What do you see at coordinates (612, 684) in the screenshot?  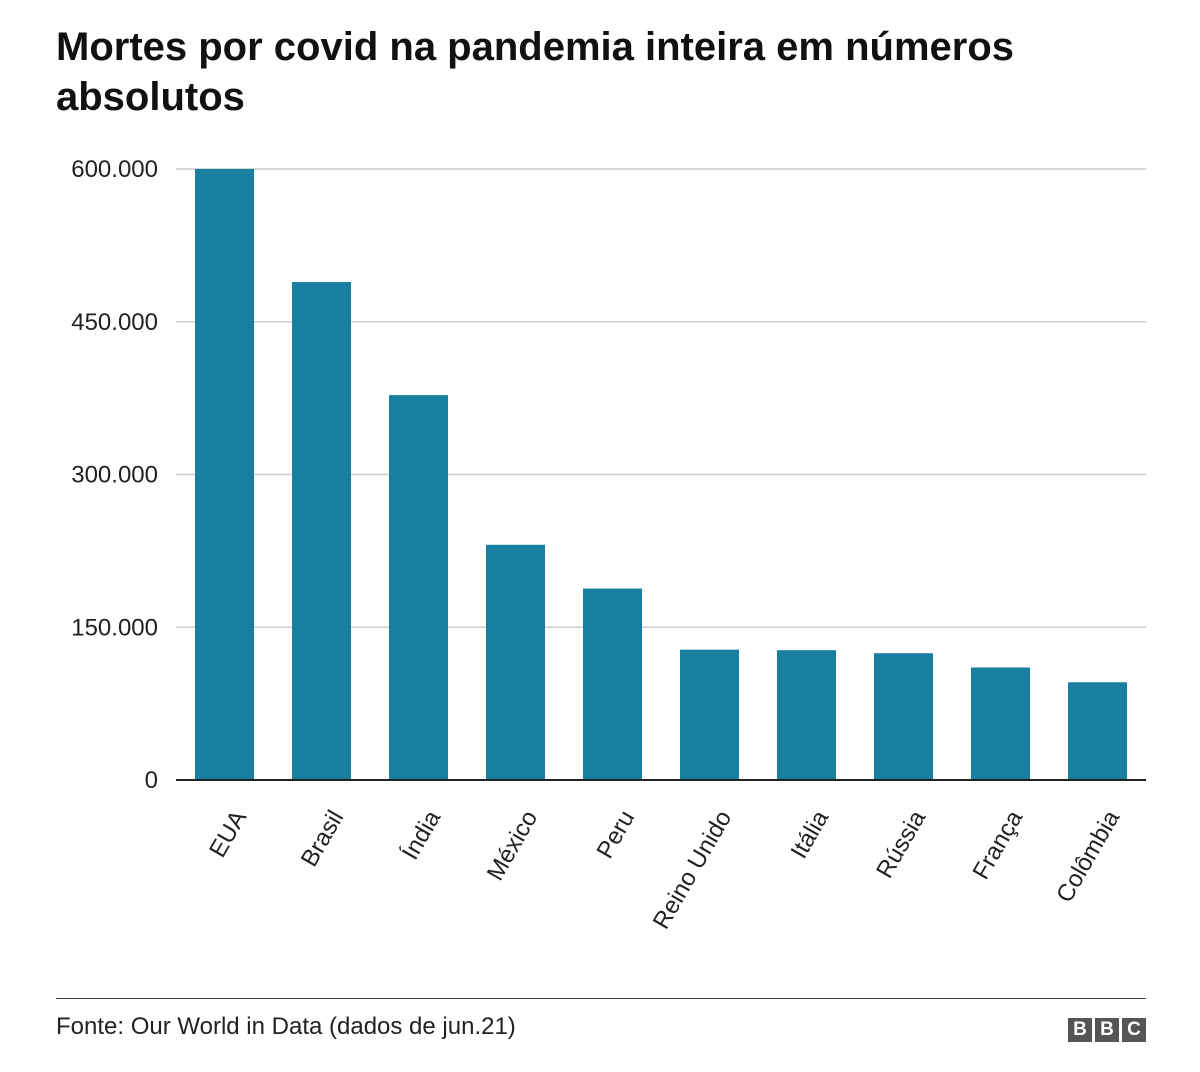 I see `bar-peru` at bounding box center [612, 684].